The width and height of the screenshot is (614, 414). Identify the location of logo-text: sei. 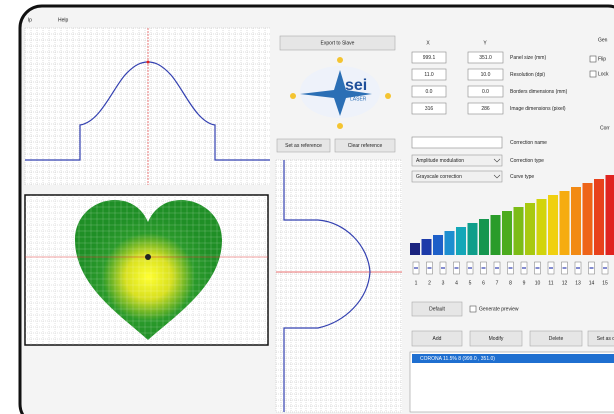
(356, 85).